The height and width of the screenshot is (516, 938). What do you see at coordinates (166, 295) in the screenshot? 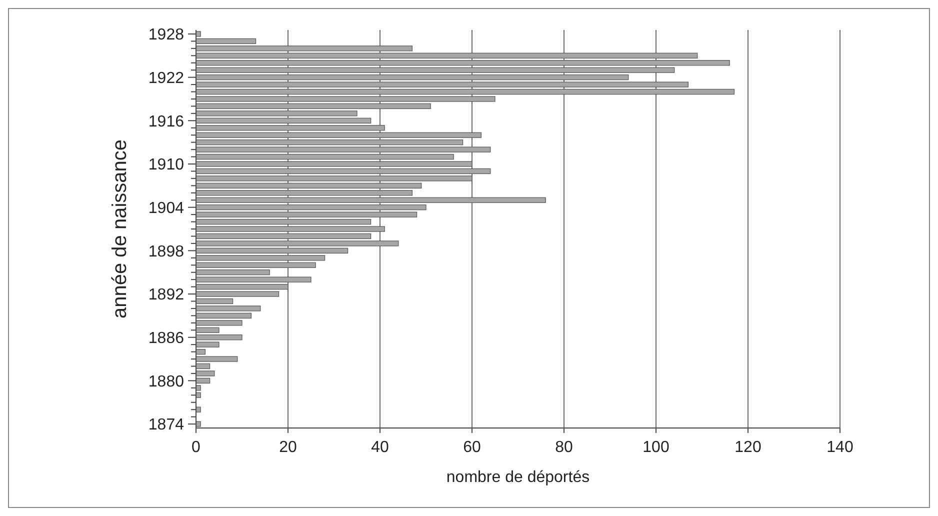
I see `y-tick-label: 1892` at bounding box center [166, 295].